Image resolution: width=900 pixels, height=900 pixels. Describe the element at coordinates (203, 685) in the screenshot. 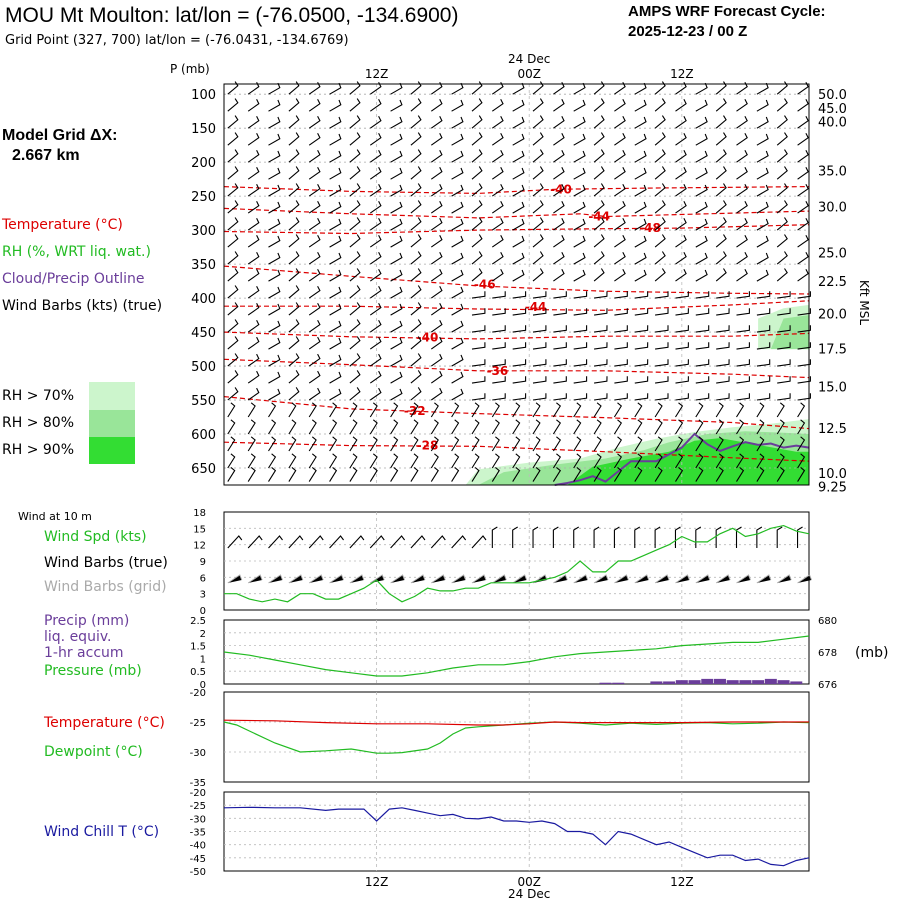

I see `precip-panel-ytick-0: 0` at that location.